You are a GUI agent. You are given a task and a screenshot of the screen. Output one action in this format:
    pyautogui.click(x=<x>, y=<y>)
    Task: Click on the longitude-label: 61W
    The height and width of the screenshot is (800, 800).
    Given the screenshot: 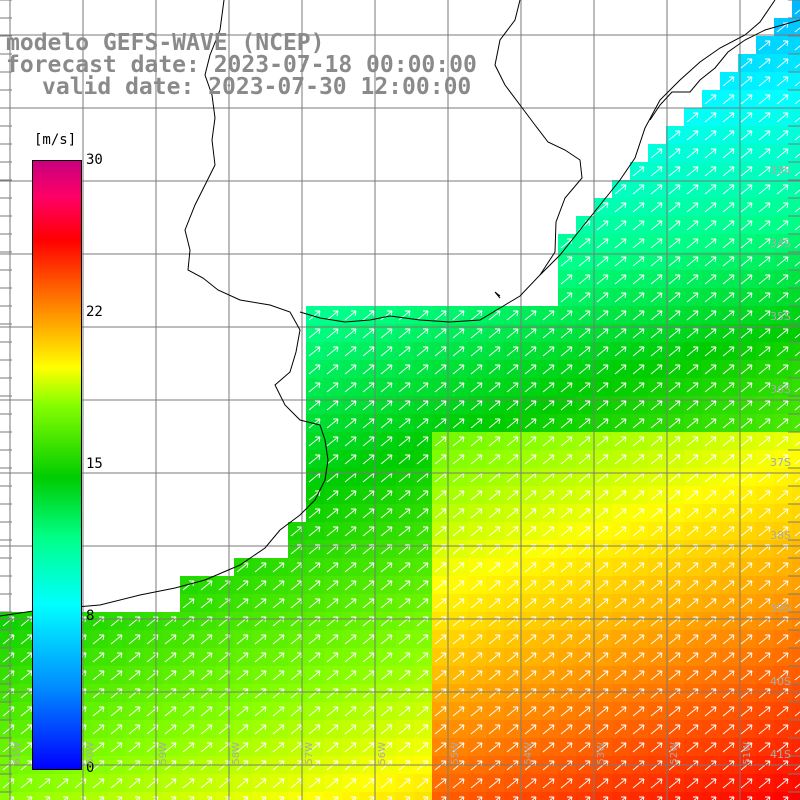 What is the action you would take?
    pyautogui.click(x=17, y=753)
    